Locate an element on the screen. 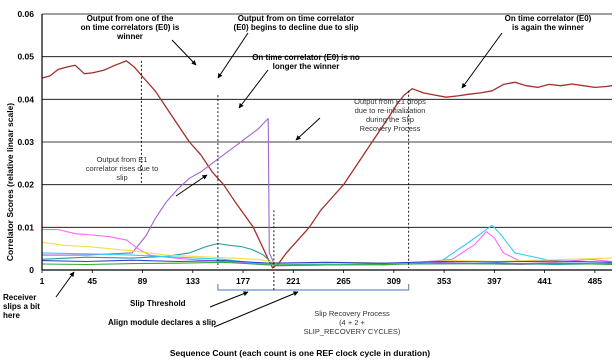 Image resolution: width=616 pixels, height=360 pixels. y-tick-label: 0.02 is located at coordinates (25, 185).